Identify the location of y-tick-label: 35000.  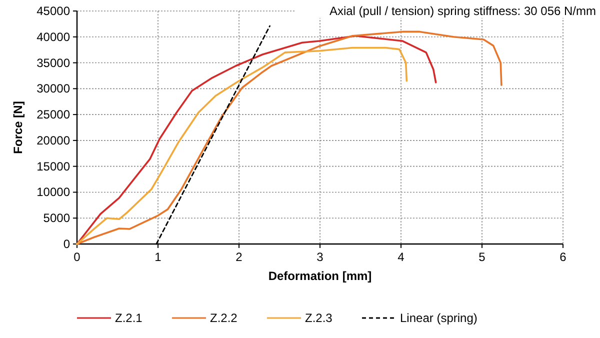
(53, 63).